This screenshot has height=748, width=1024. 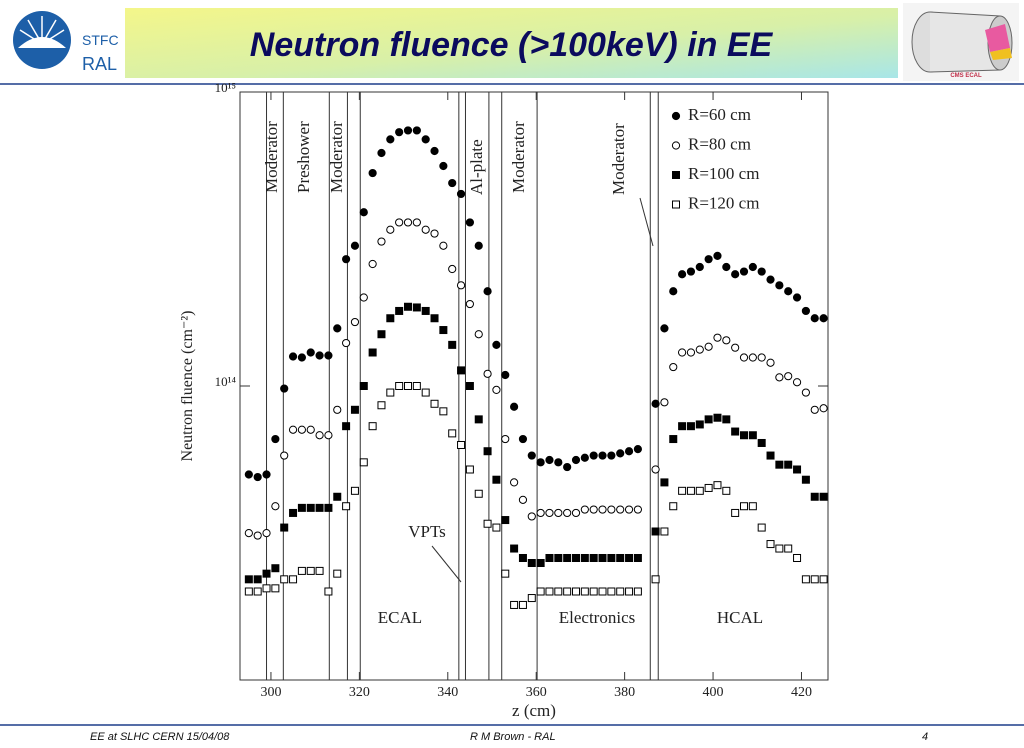 I want to click on legend-label: R=120 cm, so click(x=723, y=202).